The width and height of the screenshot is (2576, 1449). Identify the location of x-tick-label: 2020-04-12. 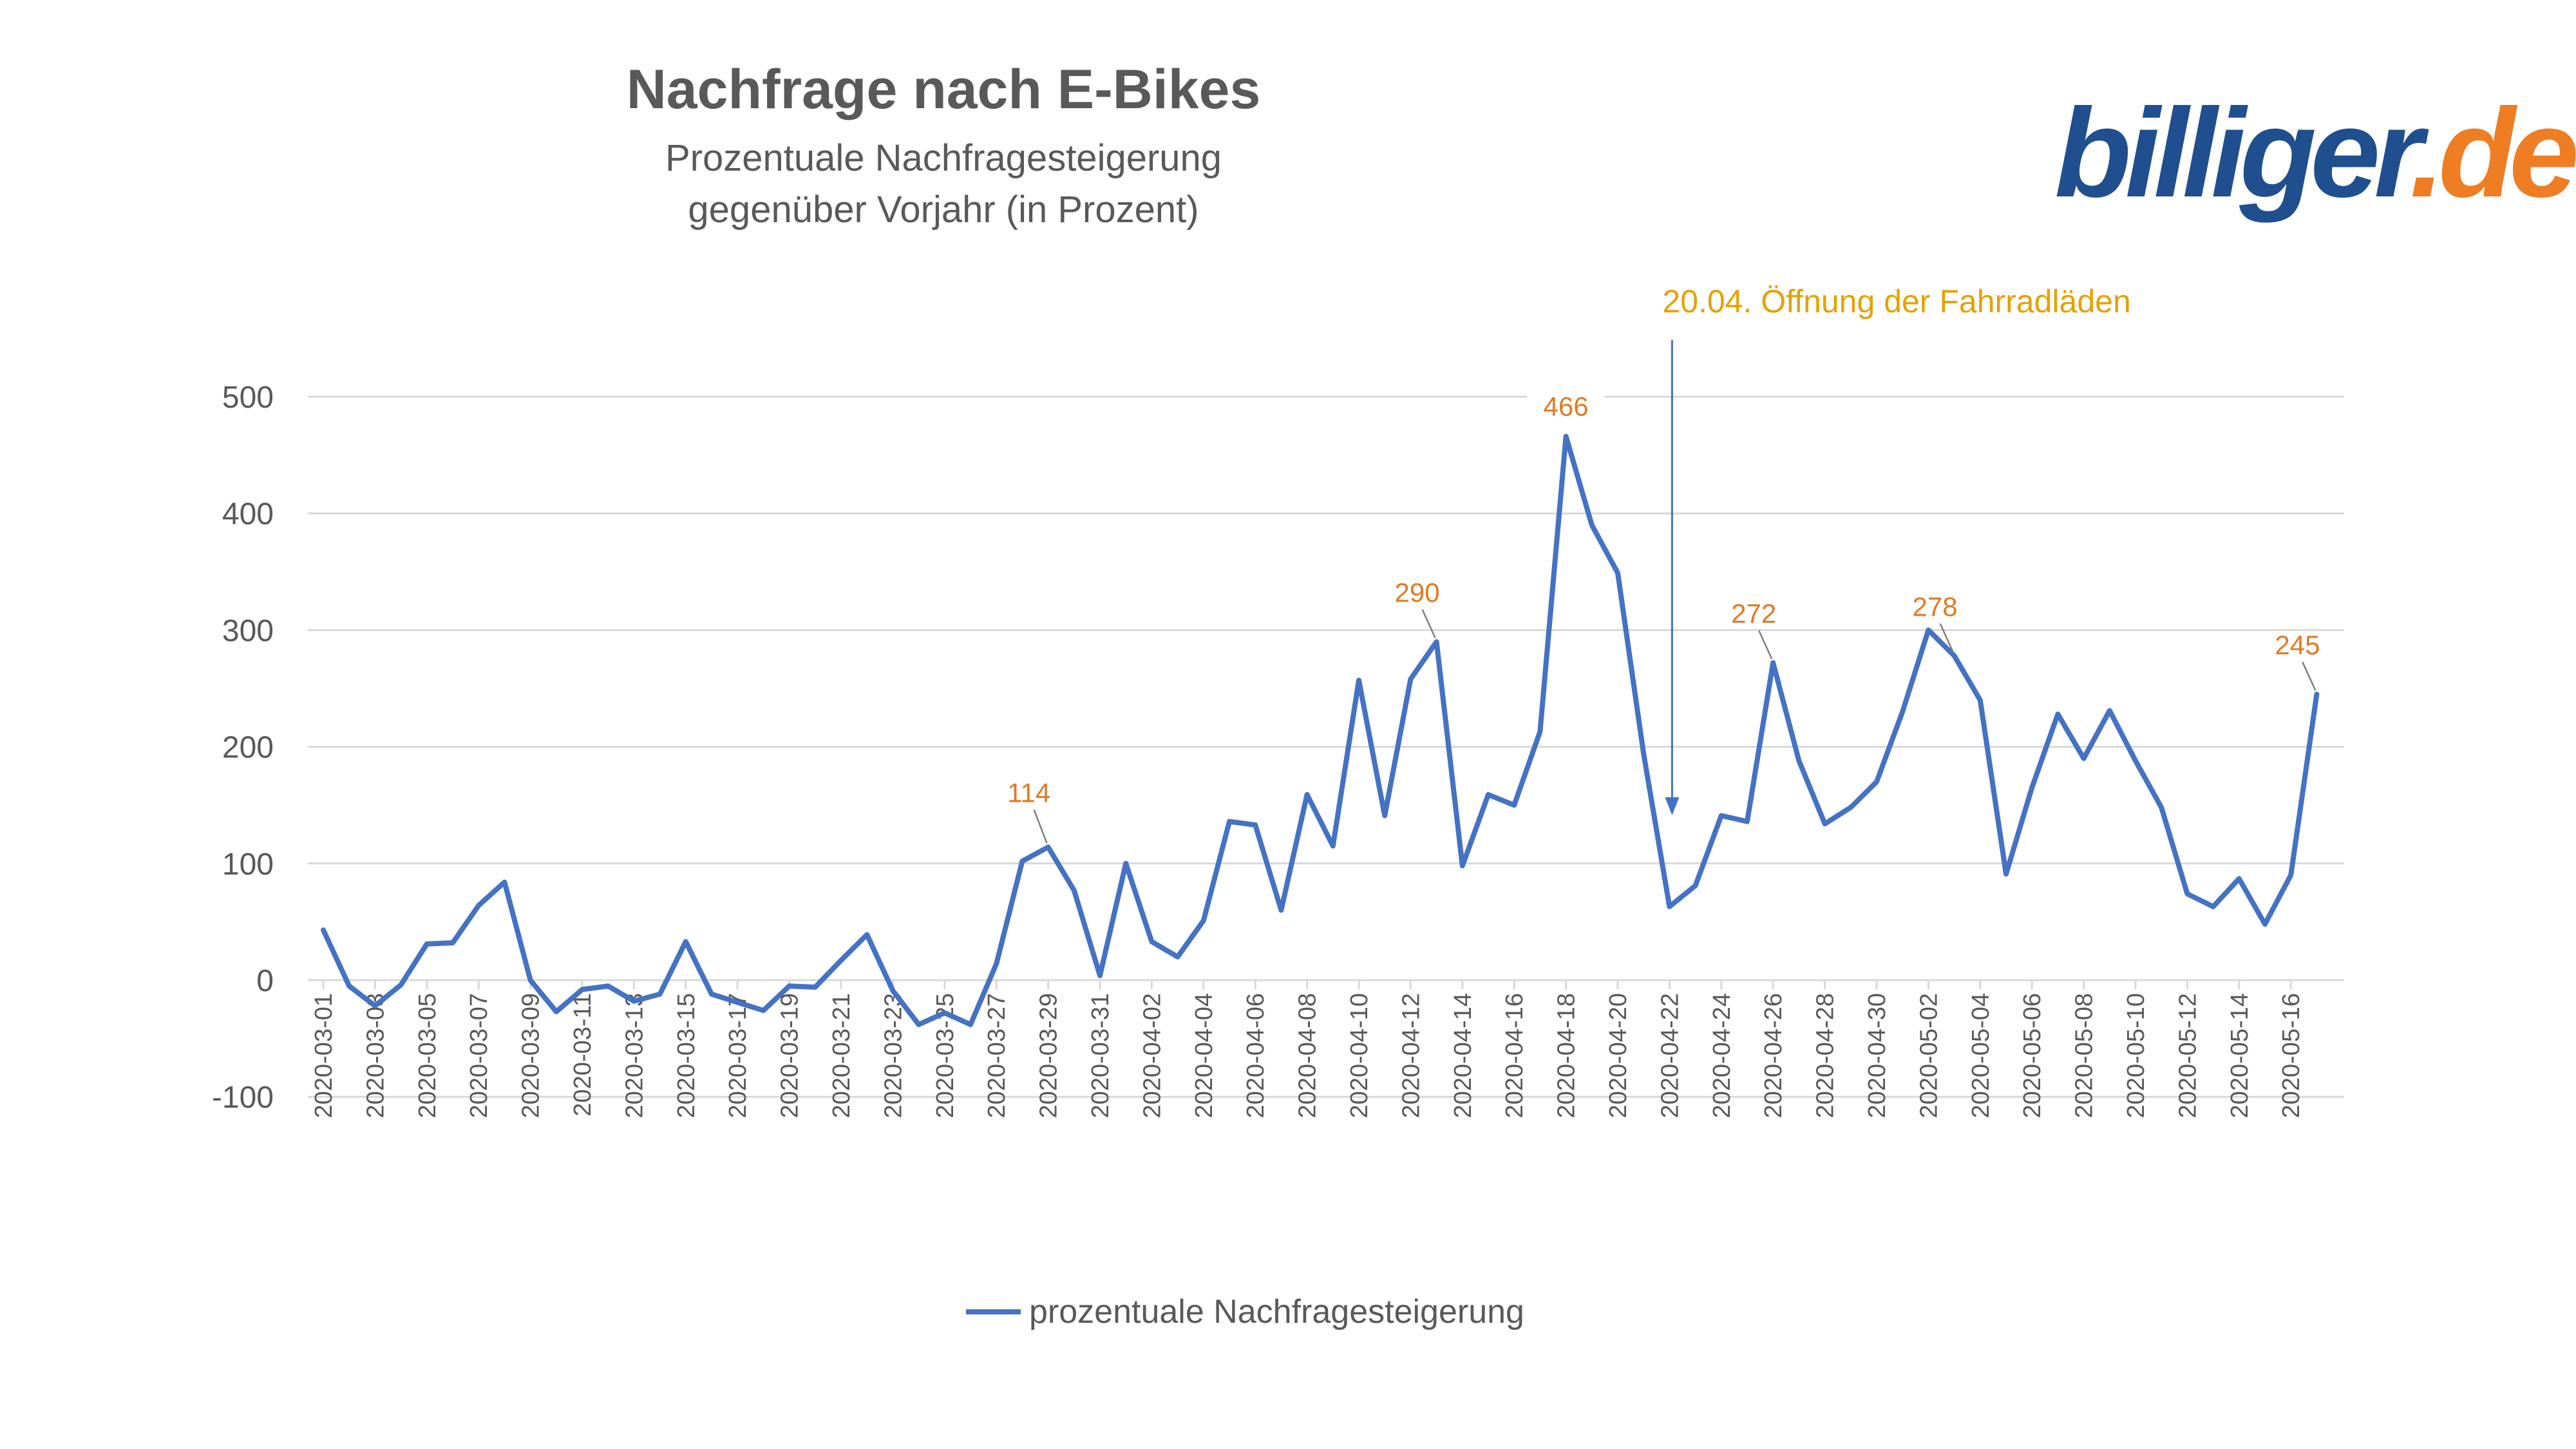
(1411, 1055).